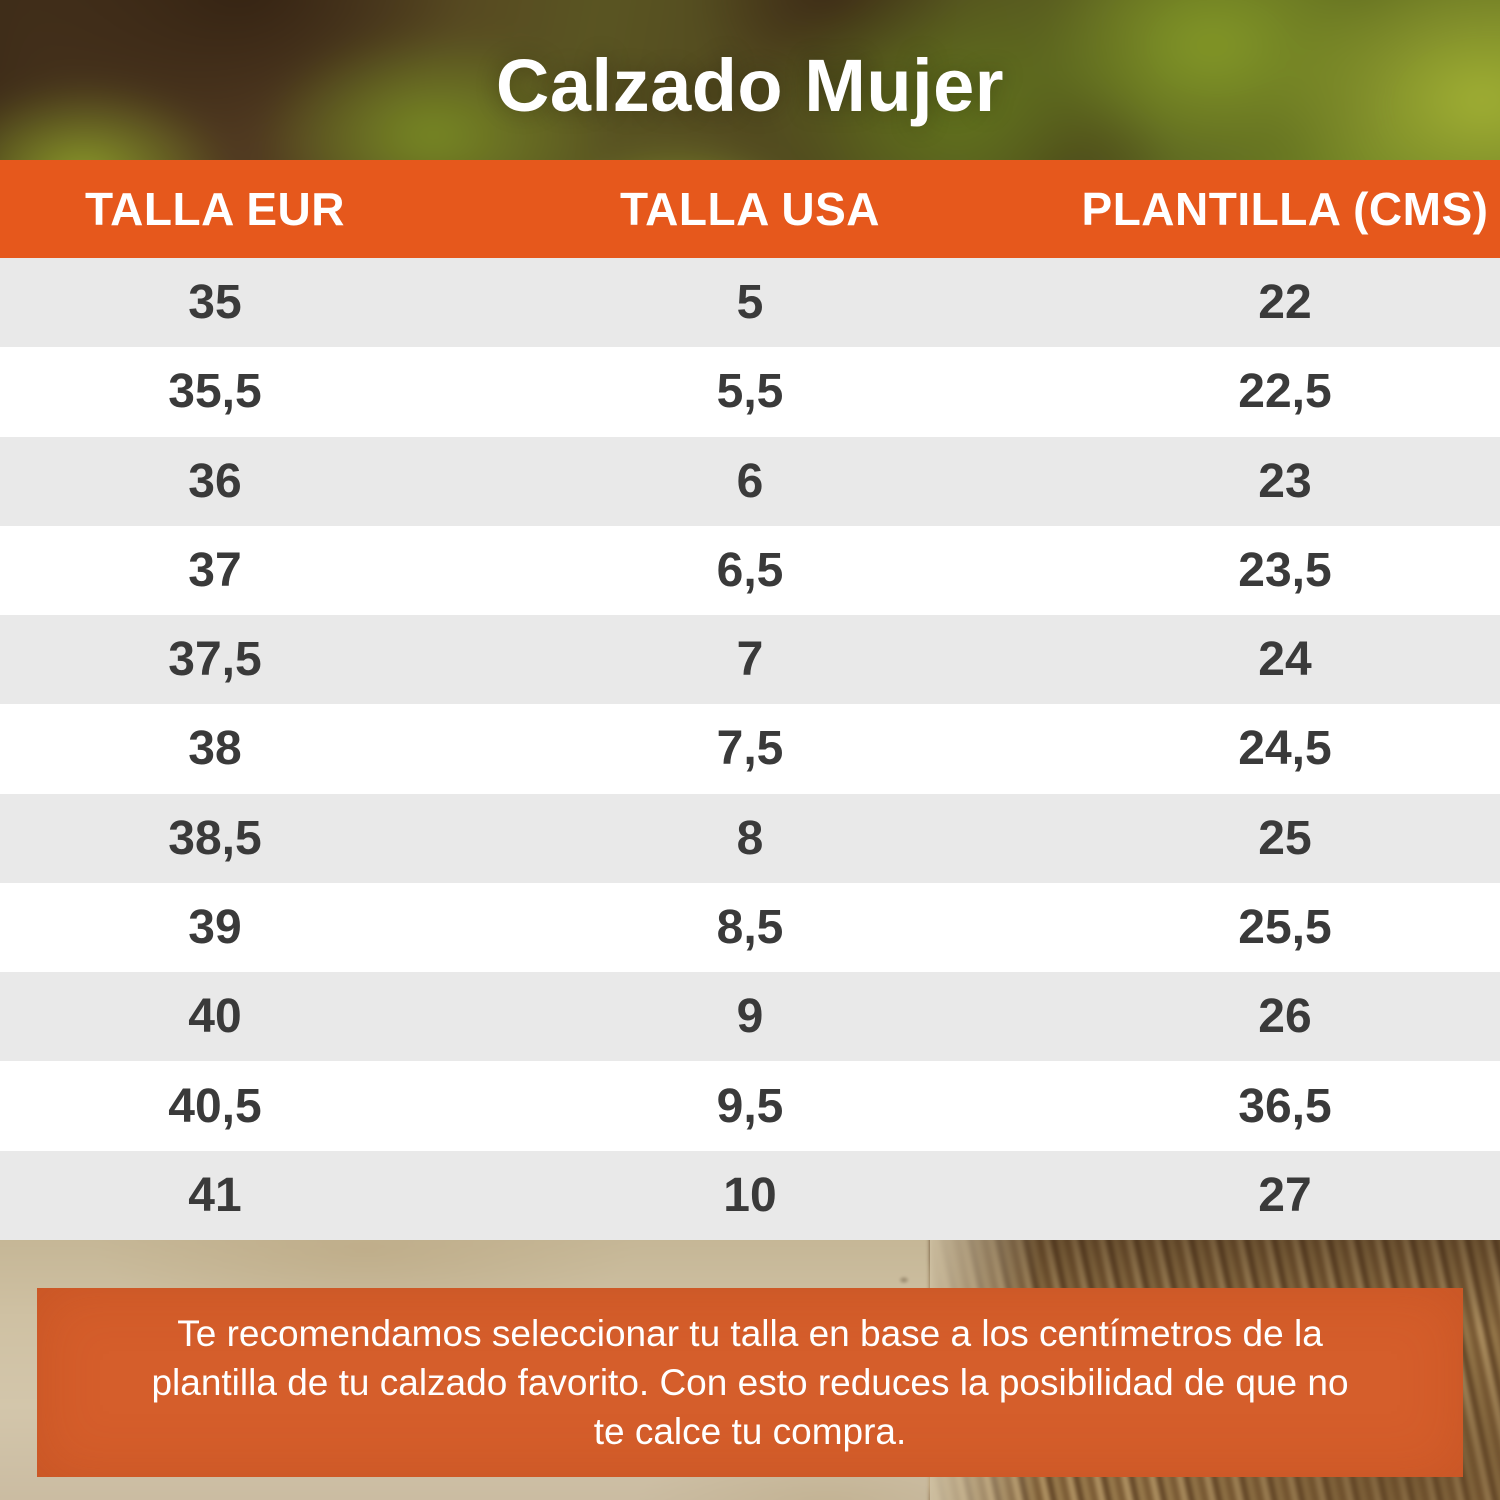  Describe the element at coordinates (1285, 392) in the screenshot. I see `table-cell: 22,5` at that location.